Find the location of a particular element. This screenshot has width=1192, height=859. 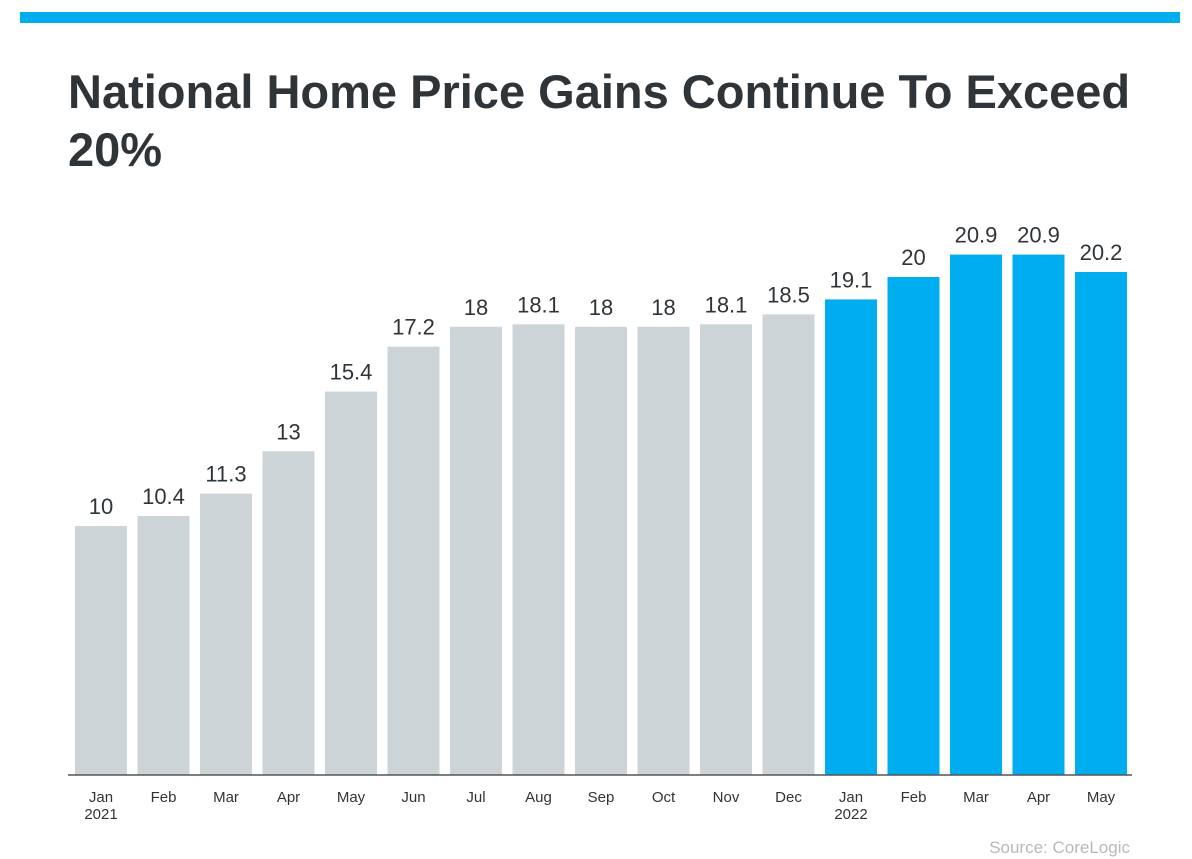

x-tick-label: Dec is located at coordinates (788, 797).